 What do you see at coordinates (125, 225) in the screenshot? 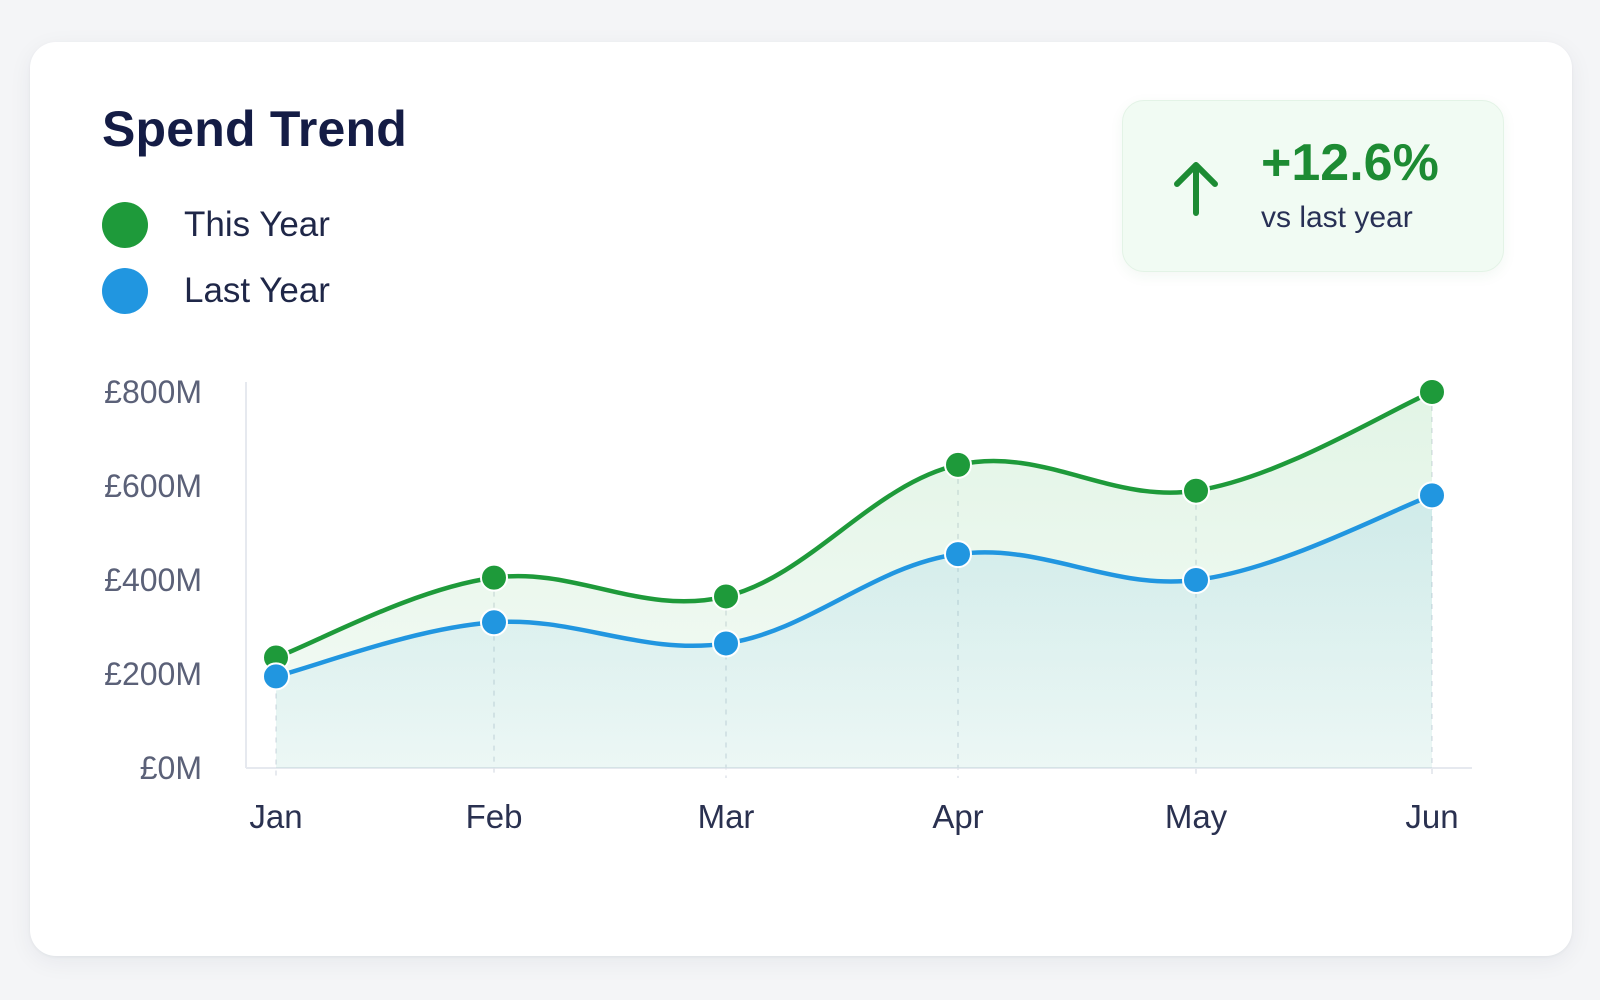
I see `legend-swatch-this-year` at bounding box center [125, 225].